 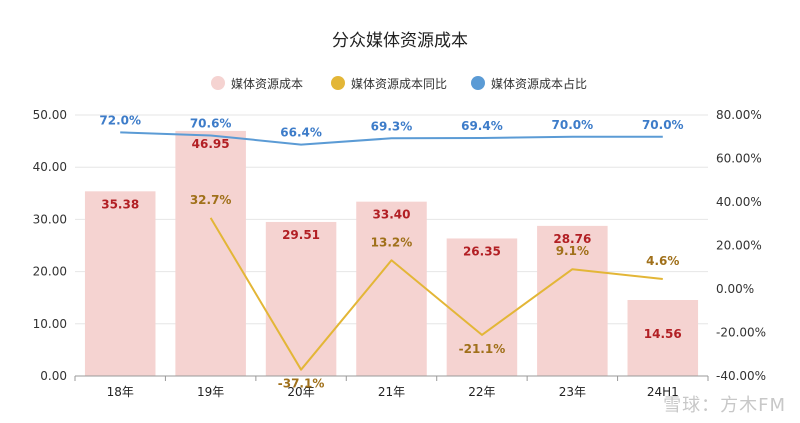 What do you see at coordinates (211, 123) in the screenshot?
I see `share-value-label: 70.6%` at bounding box center [211, 123].